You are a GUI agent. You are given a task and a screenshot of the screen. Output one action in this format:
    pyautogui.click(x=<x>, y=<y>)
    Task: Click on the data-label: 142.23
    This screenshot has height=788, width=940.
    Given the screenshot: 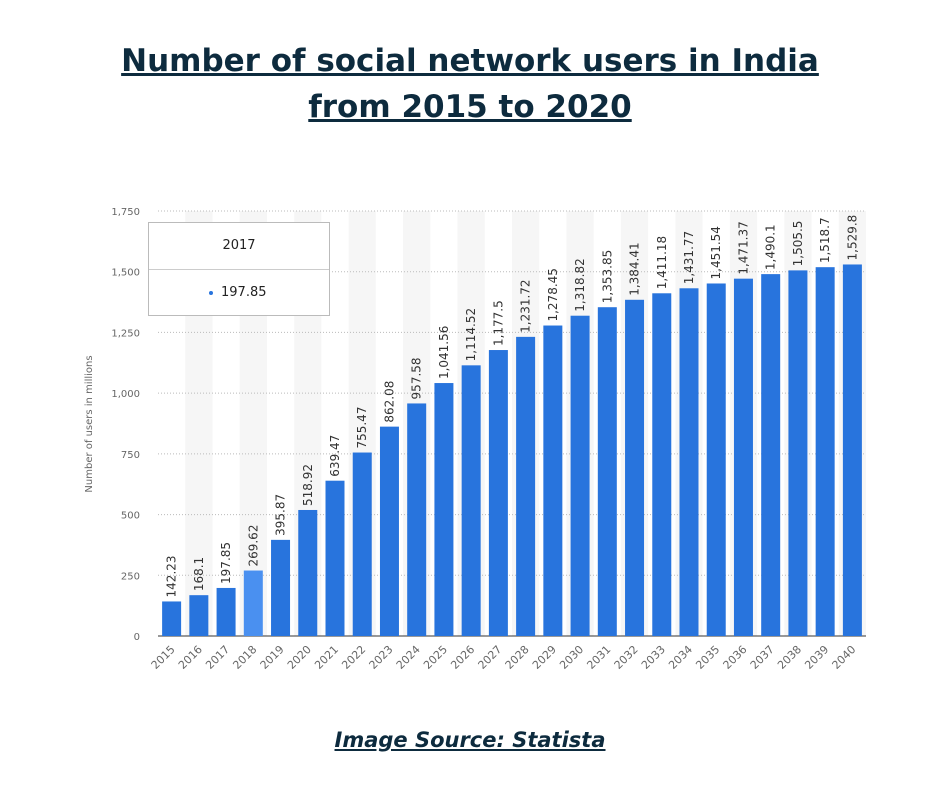 What is the action you would take?
    pyautogui.click(x=172, y=576)
    